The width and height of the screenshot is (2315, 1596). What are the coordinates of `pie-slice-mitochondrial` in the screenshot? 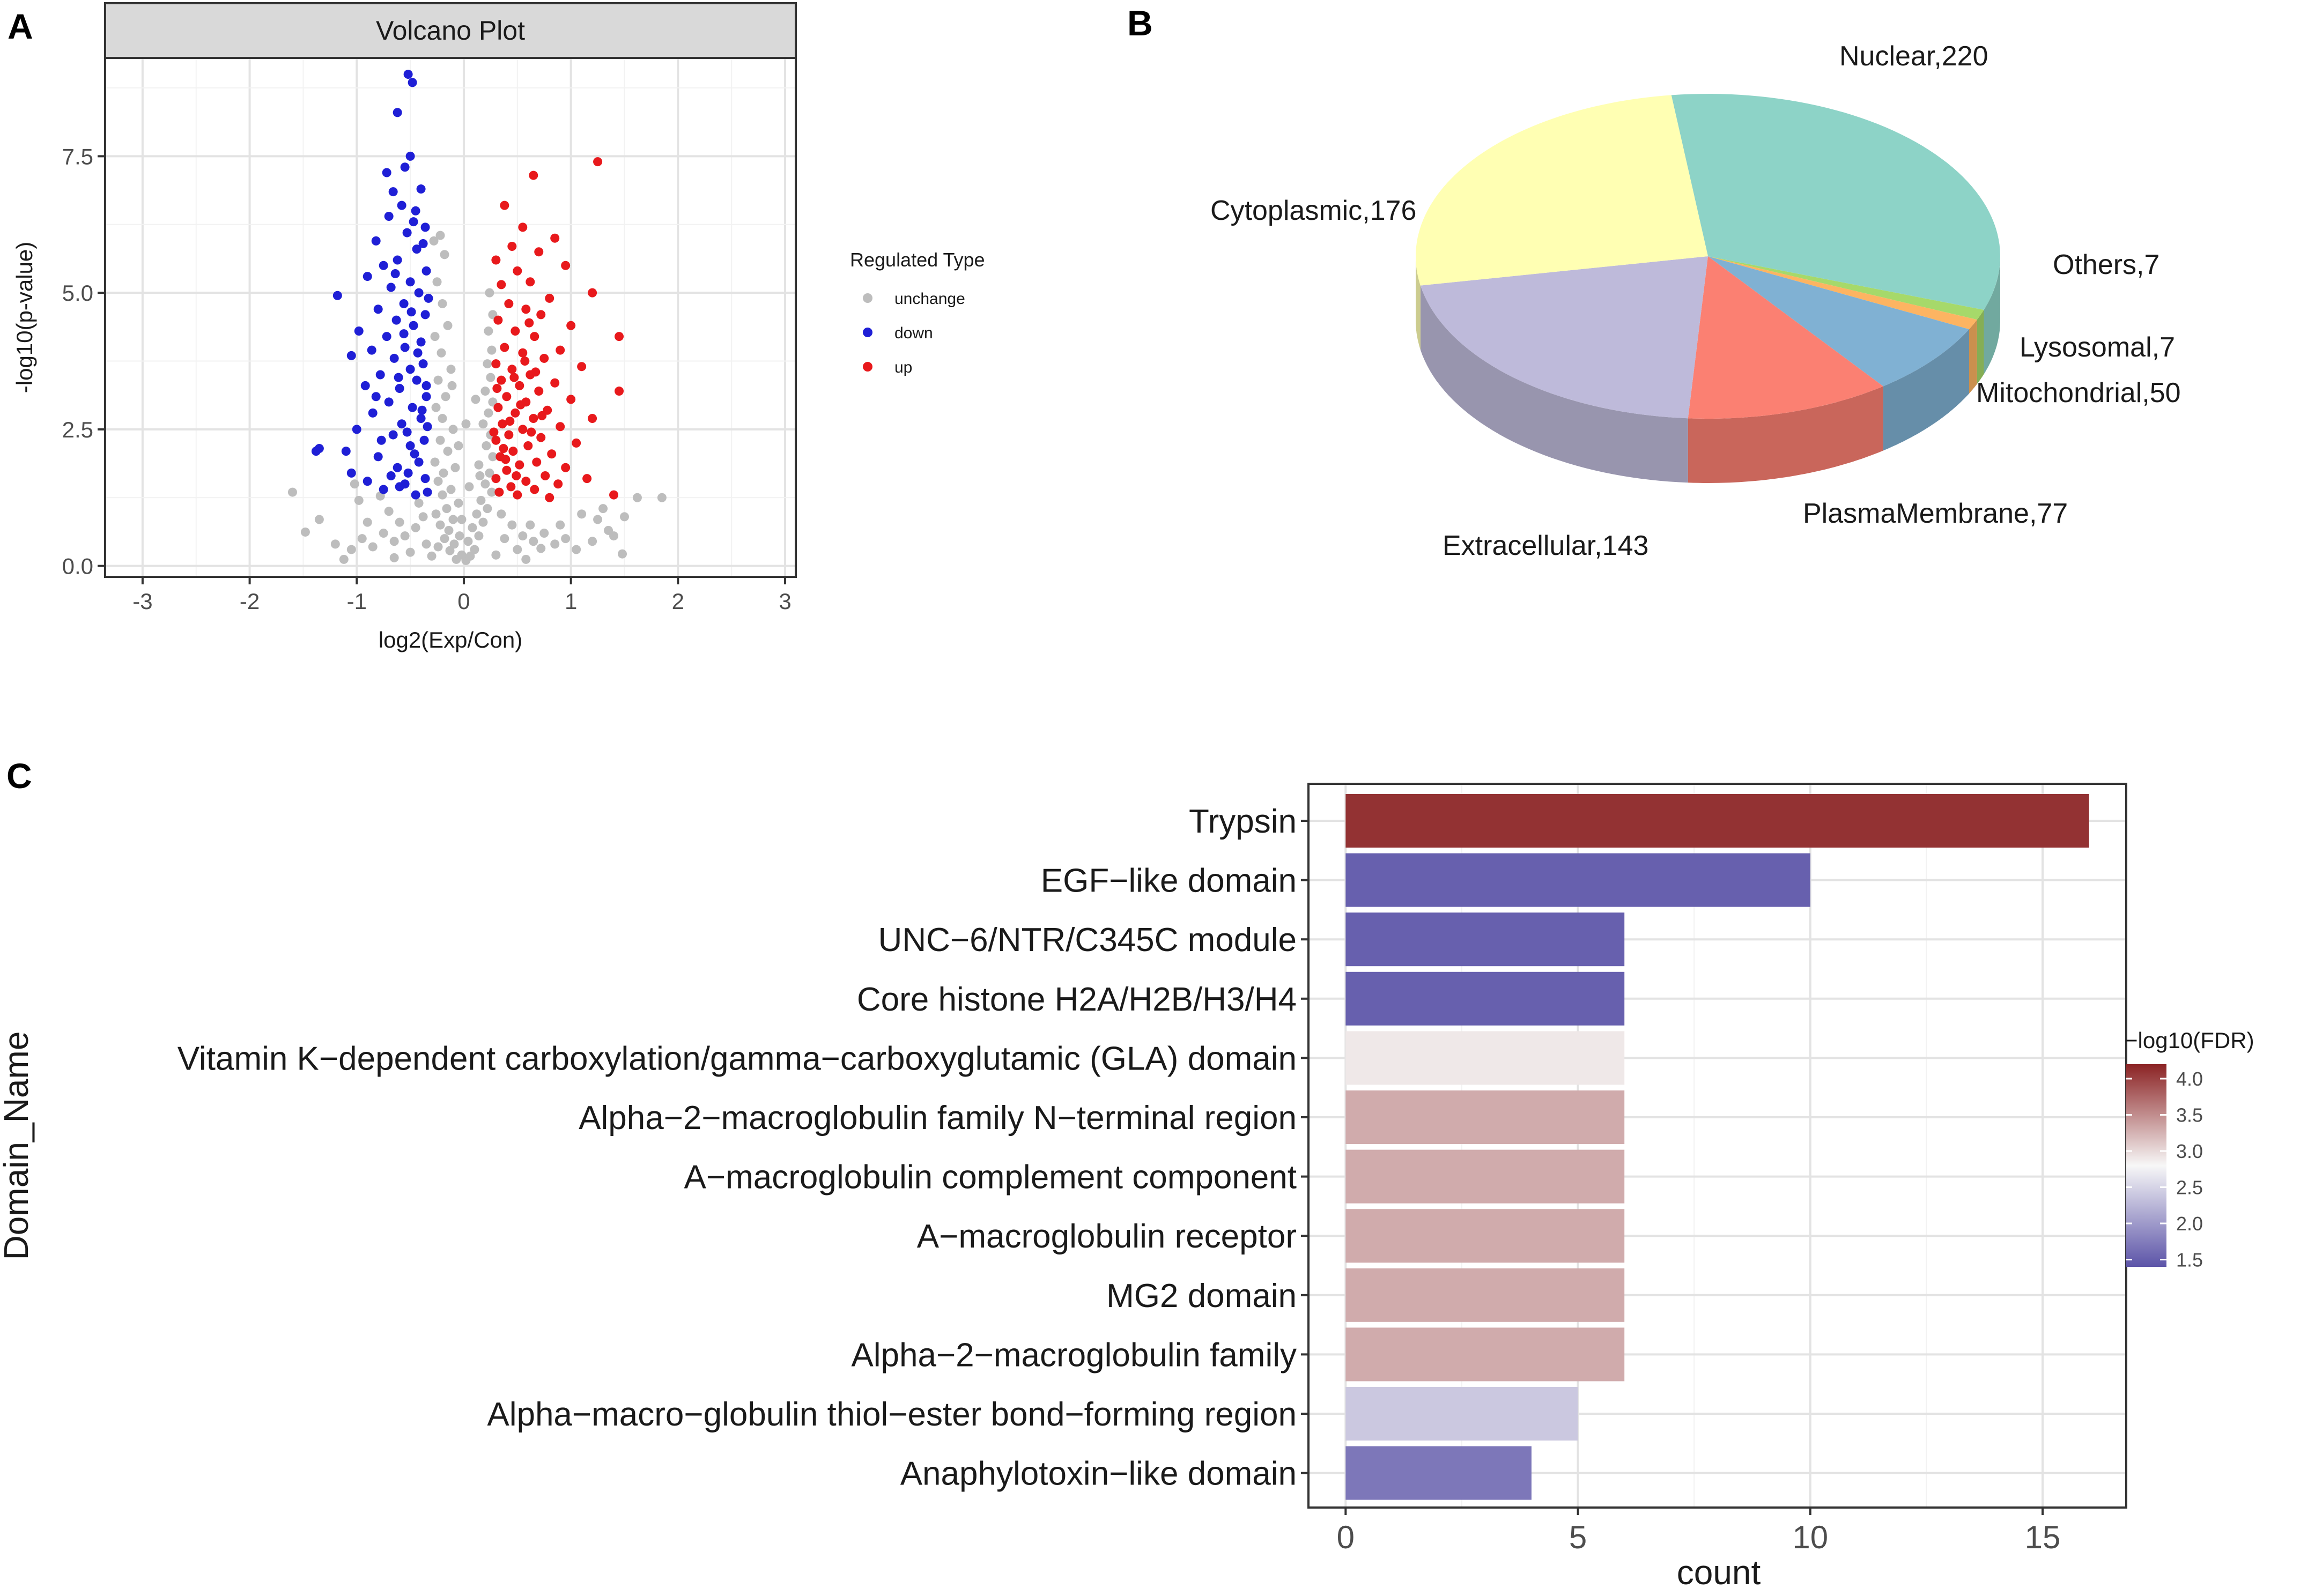 It's located at (1838, 322).